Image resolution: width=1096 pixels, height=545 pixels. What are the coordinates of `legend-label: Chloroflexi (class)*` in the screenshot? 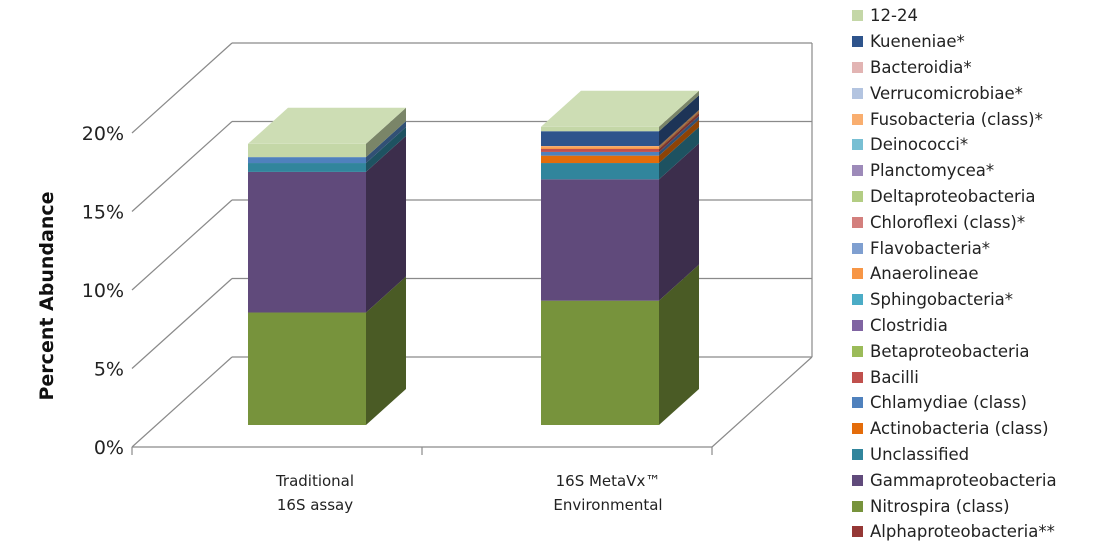 It's located at (948, 222).